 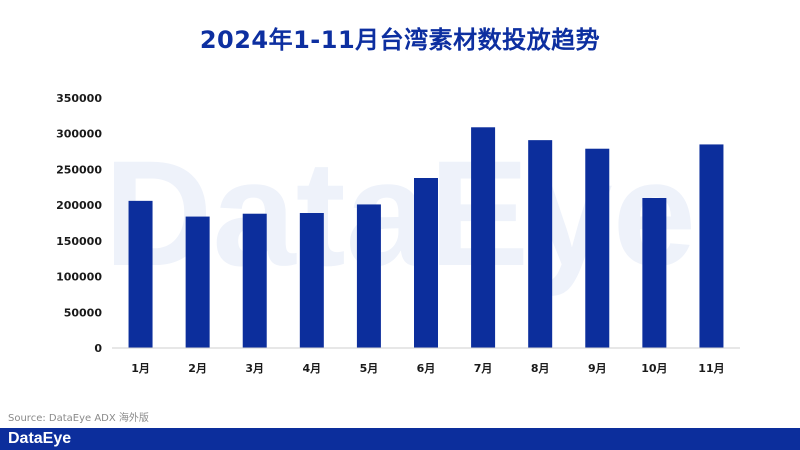 I want to click on chart-title: 2024年1-11月台湾素材数投放趋势, so click(x=400, y=40).